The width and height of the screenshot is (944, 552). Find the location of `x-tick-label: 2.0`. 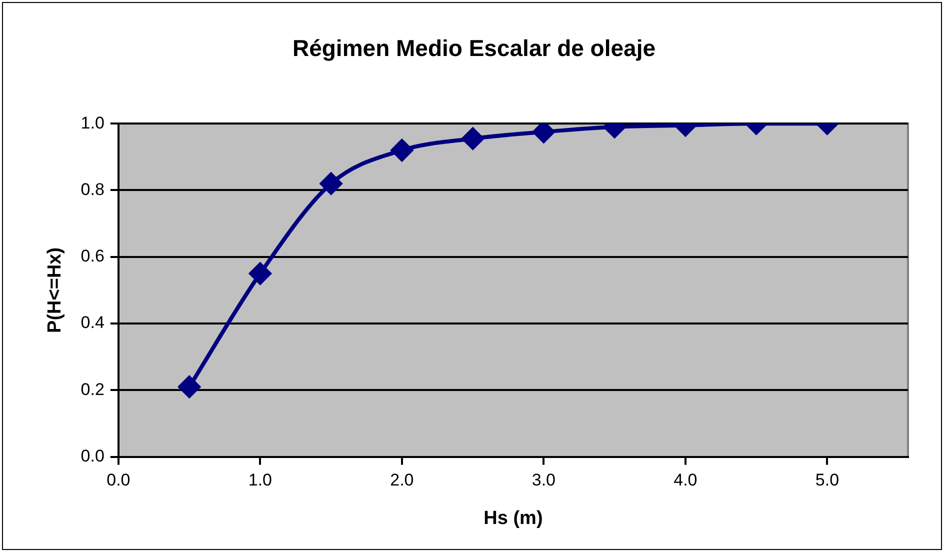

x-tick-label: 2.0 is located at coordinates (402, 480).